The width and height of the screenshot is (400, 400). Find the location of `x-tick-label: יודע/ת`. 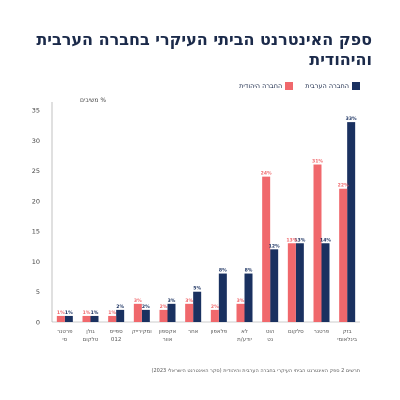

x-tick-label: יודע/ת is located at coordinates (244, 340).